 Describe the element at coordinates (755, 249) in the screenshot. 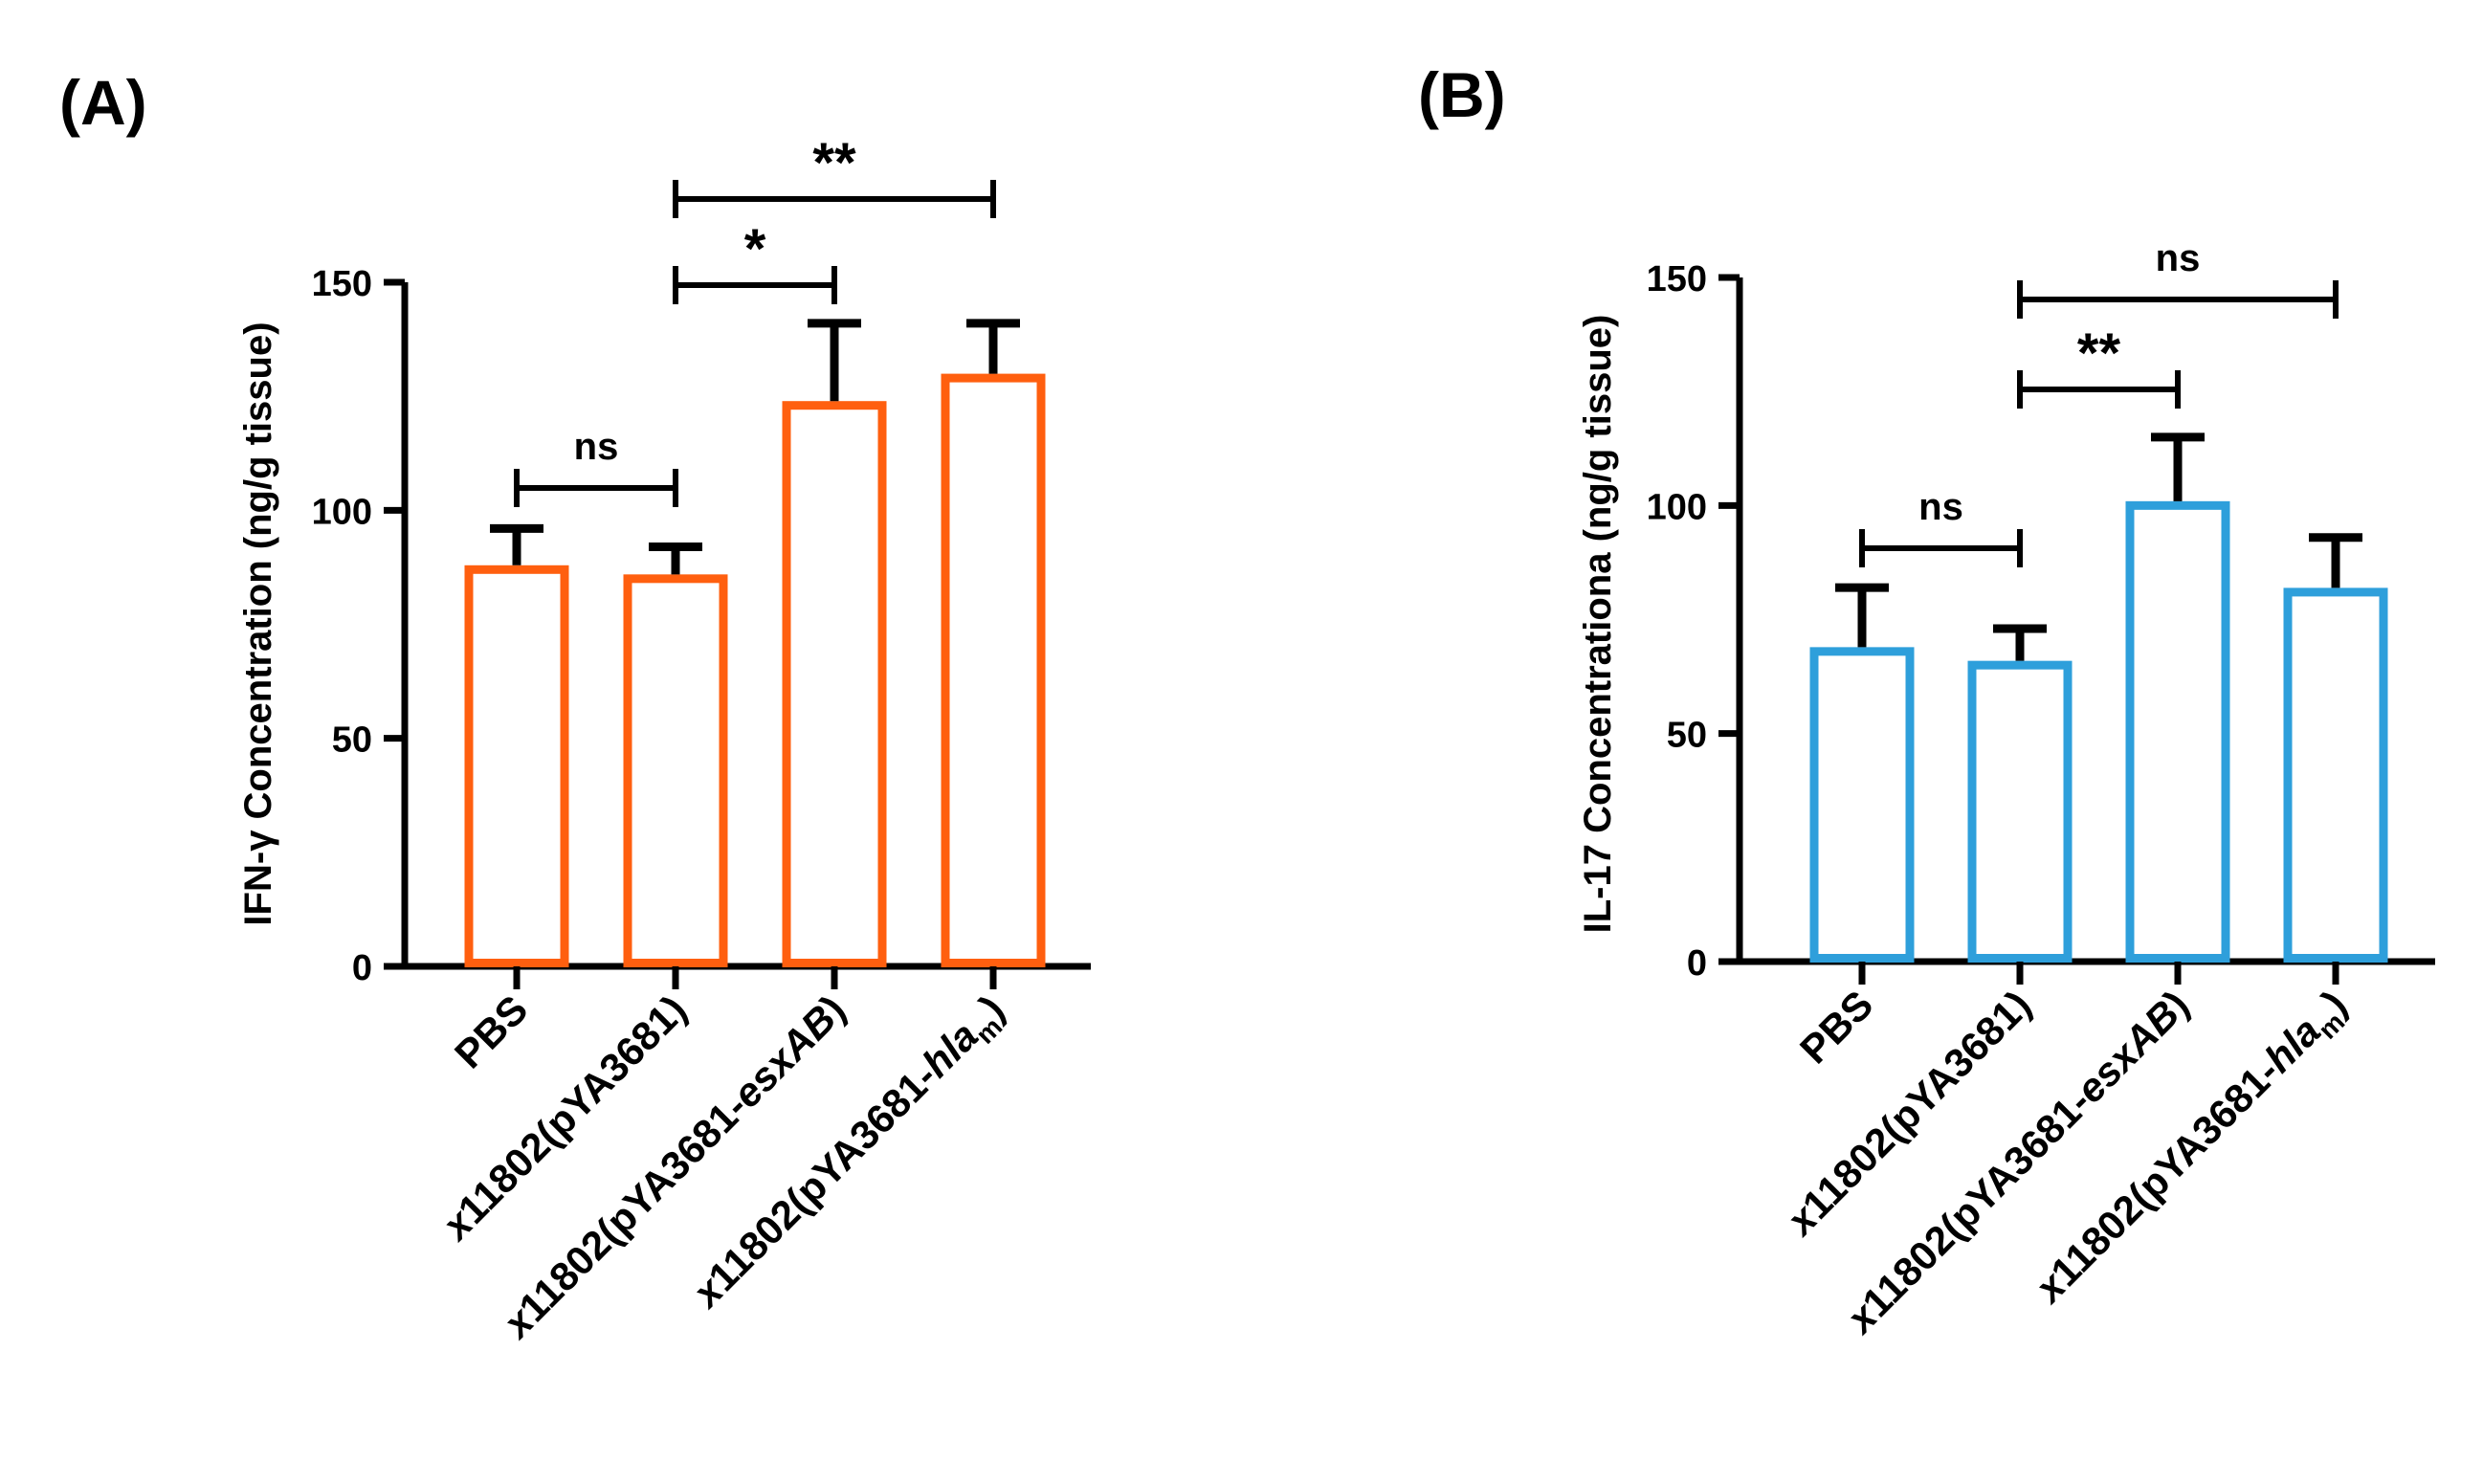

I see `significance-label: *` at that location.